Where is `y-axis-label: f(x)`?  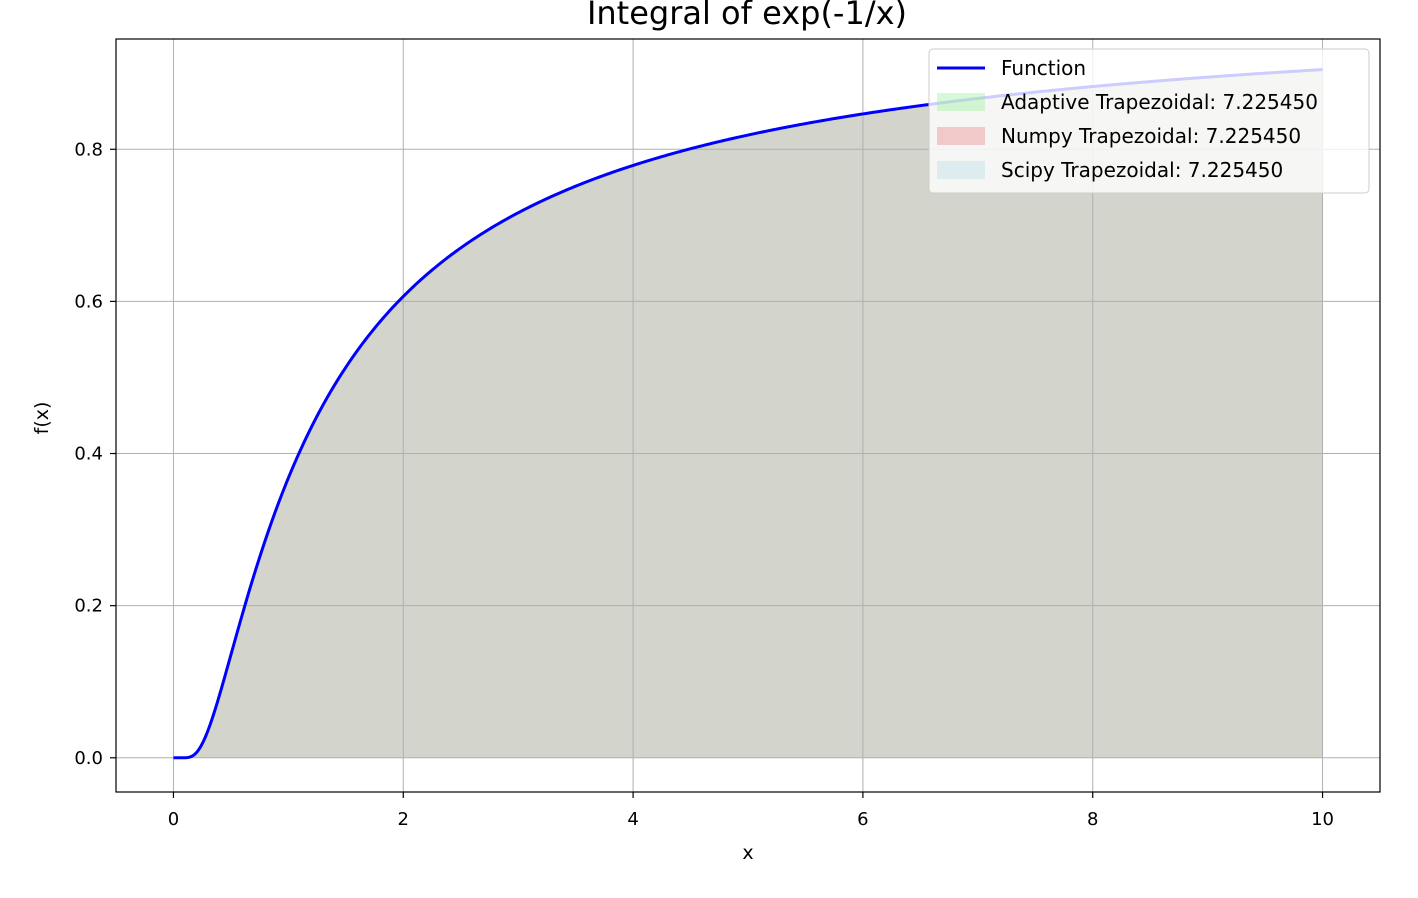
y-axis-label: f(x) is located at coordinates (42, 418).